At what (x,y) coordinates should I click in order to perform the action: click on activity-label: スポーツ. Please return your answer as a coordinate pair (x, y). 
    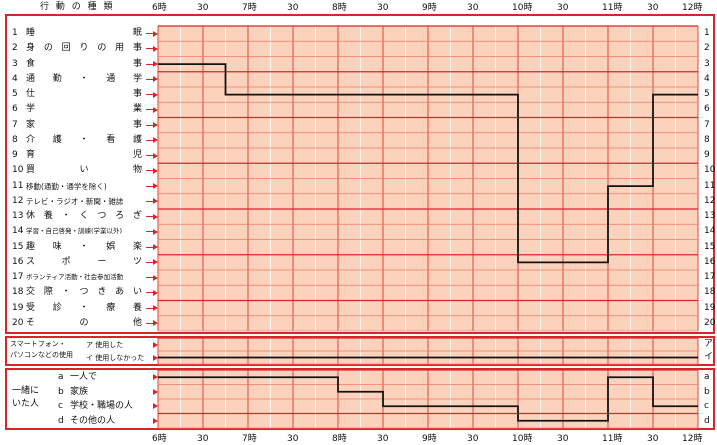
    Looking at the image, I should click on (84, 261).